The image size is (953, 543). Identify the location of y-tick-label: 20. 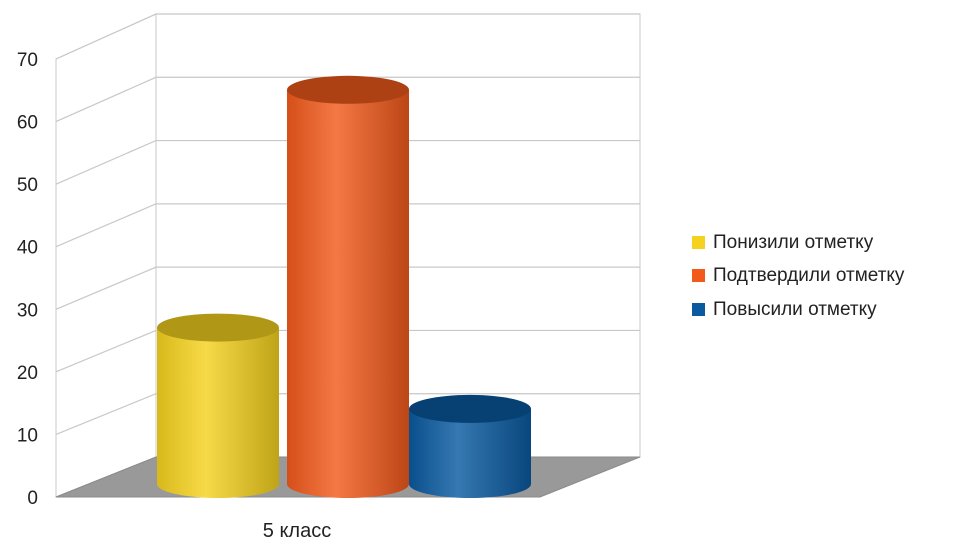
(27, 373).